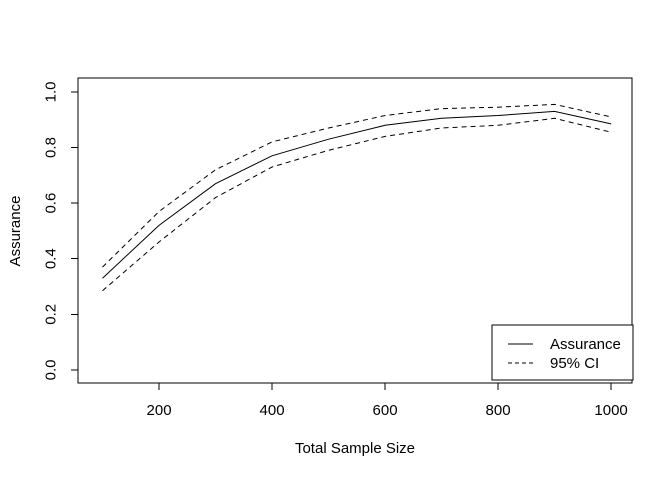  I want to click on y-axis-tick-label: 0.0, so click(51, 370).